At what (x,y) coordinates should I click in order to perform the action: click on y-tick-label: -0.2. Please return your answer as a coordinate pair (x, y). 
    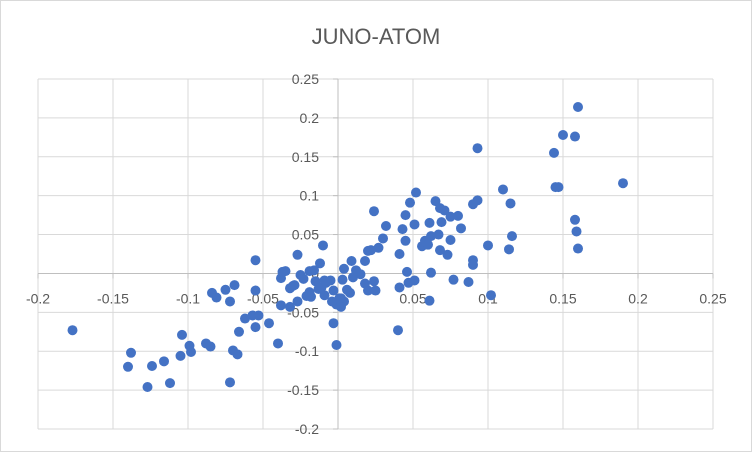
    Looking at the image, I should click on (307, 429).